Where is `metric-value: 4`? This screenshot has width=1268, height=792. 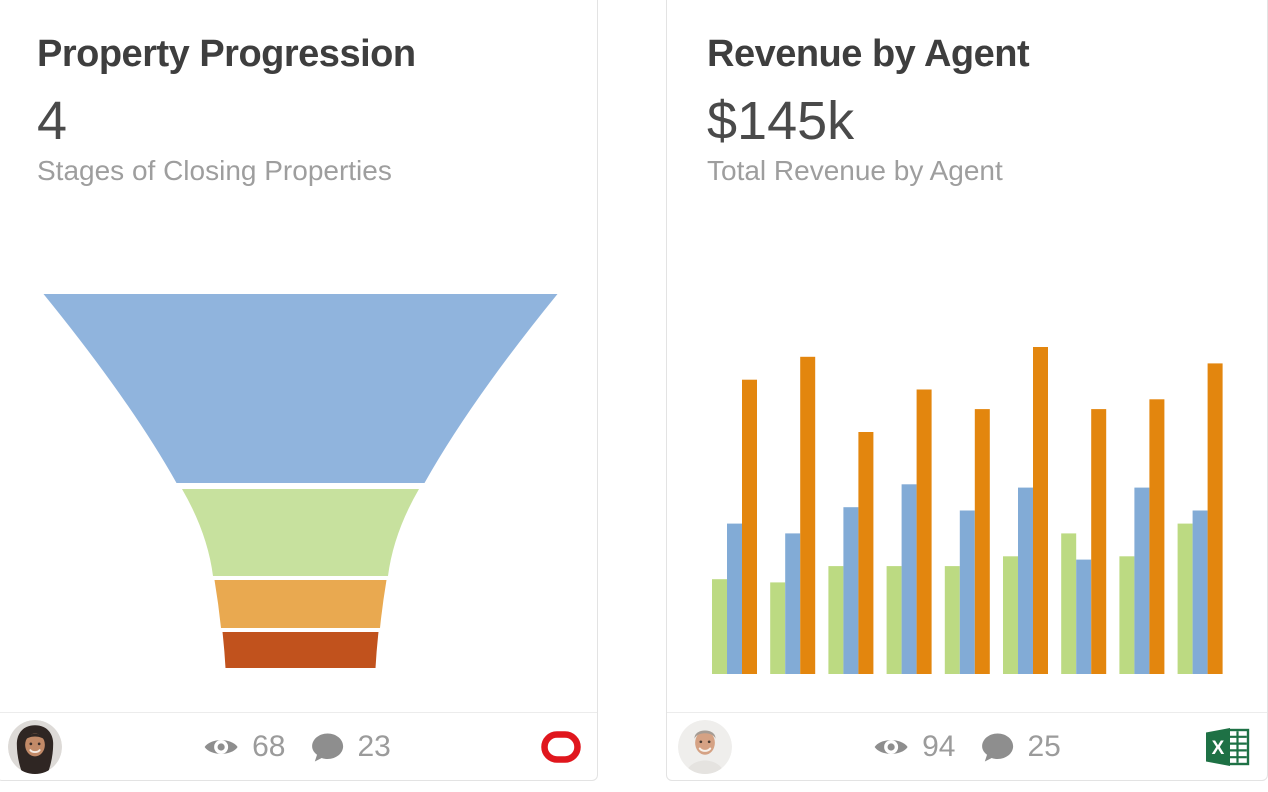
metric-value: 4 is located at coordinates (52, 120).